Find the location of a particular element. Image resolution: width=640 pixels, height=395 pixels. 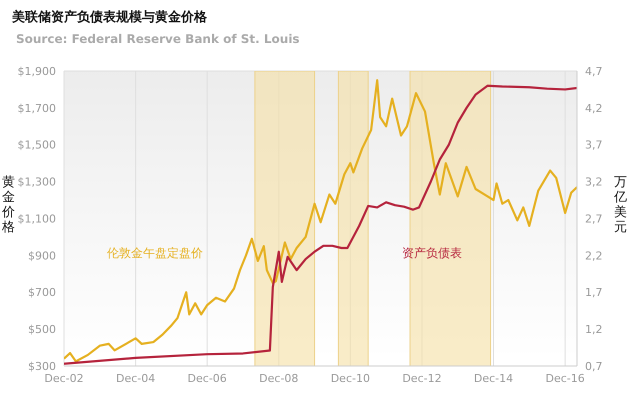

y-axis-title: 黄金价格 is located at coordinates (9, 205).